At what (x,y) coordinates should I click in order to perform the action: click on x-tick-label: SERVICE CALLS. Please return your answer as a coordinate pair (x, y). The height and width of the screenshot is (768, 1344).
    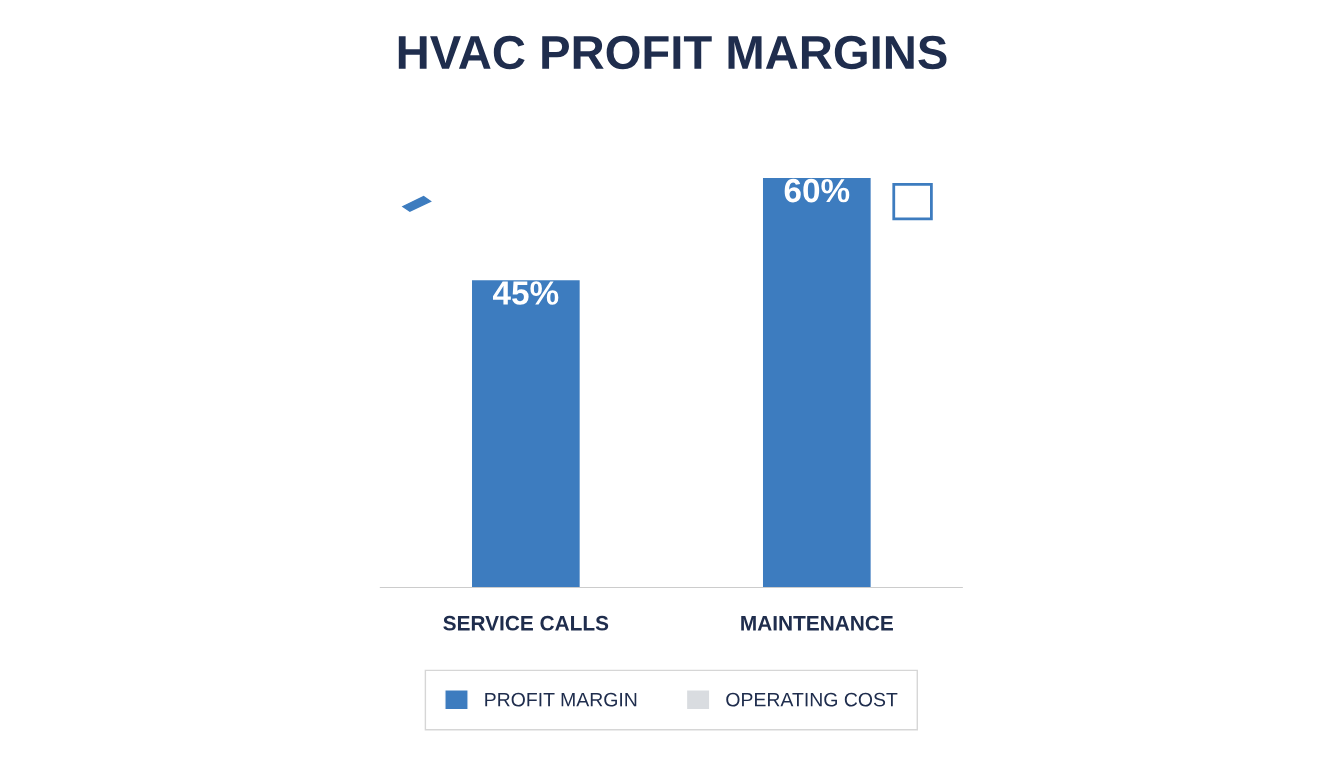
    Looking at the image, I should click on (526, 623).